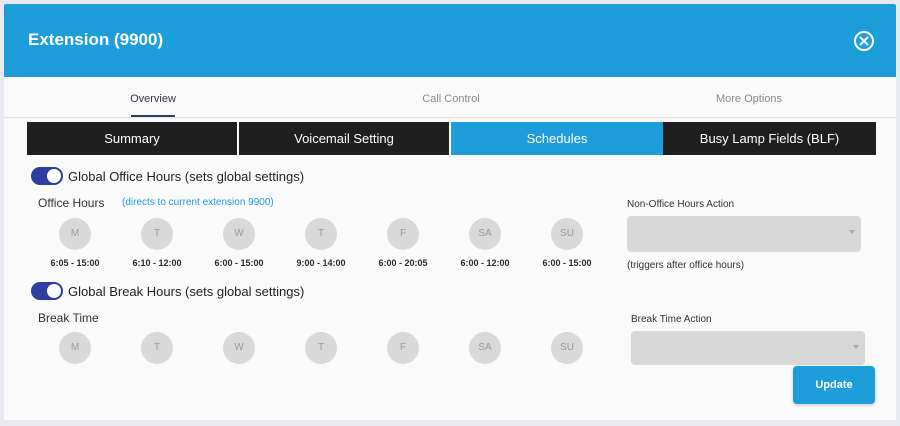 This screenshot has width=900, height=426. Describe the element at coordinates (403, 263) in the screenshot. I see `office-time-fri: 6:00 - 20:05` at that location.